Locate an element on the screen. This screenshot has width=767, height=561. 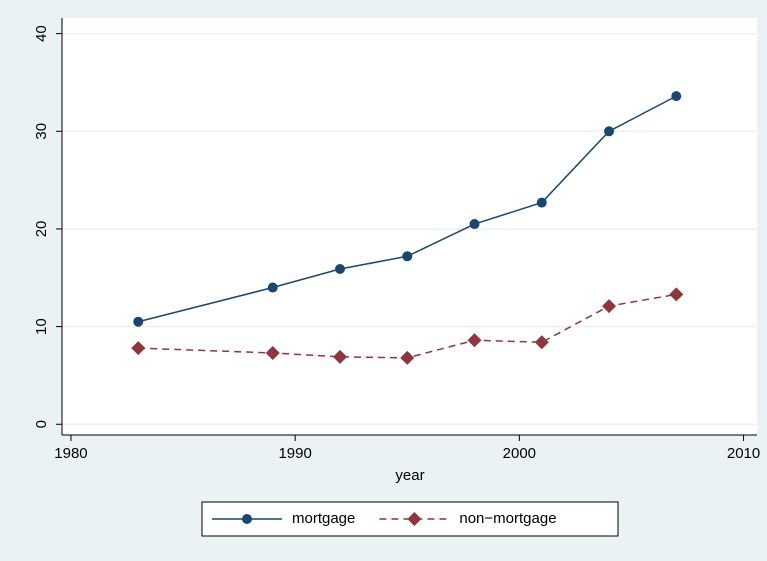
y-tick-label: 0 is located at coordinates (41, 424).